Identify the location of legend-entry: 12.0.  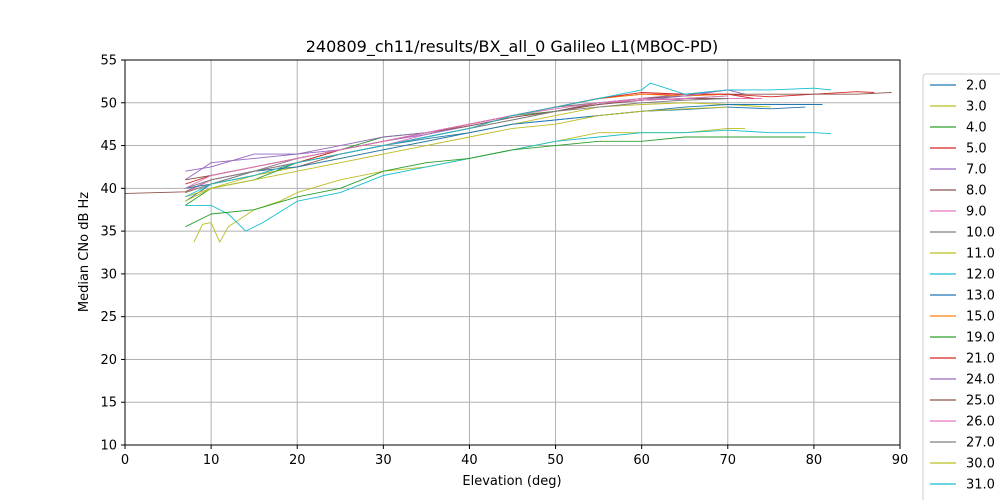
(980, 275).